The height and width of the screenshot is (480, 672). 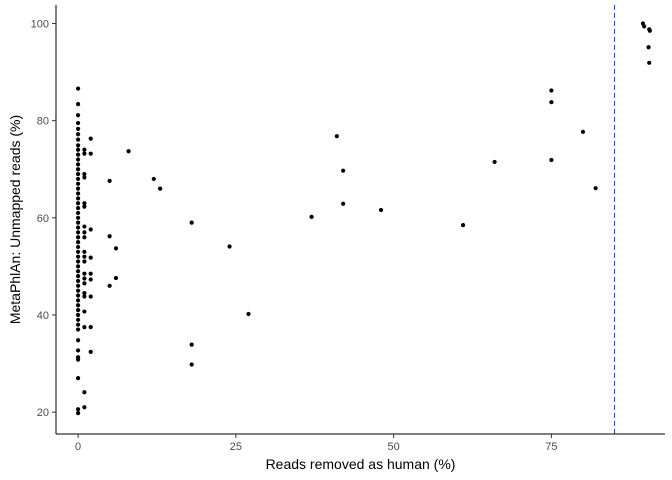 What do you see at coordinates (361, 464) in the screenshot?
I see `x-axis-title: Reads removed as human (%)` at bounding box center [361, 464].